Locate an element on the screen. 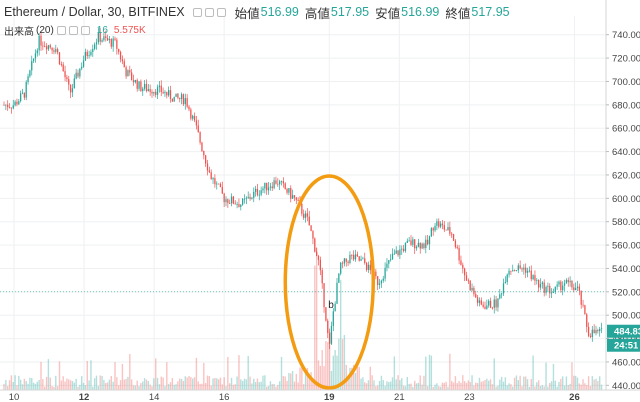  maximize-box-icon is located at coordinates (221, 12).